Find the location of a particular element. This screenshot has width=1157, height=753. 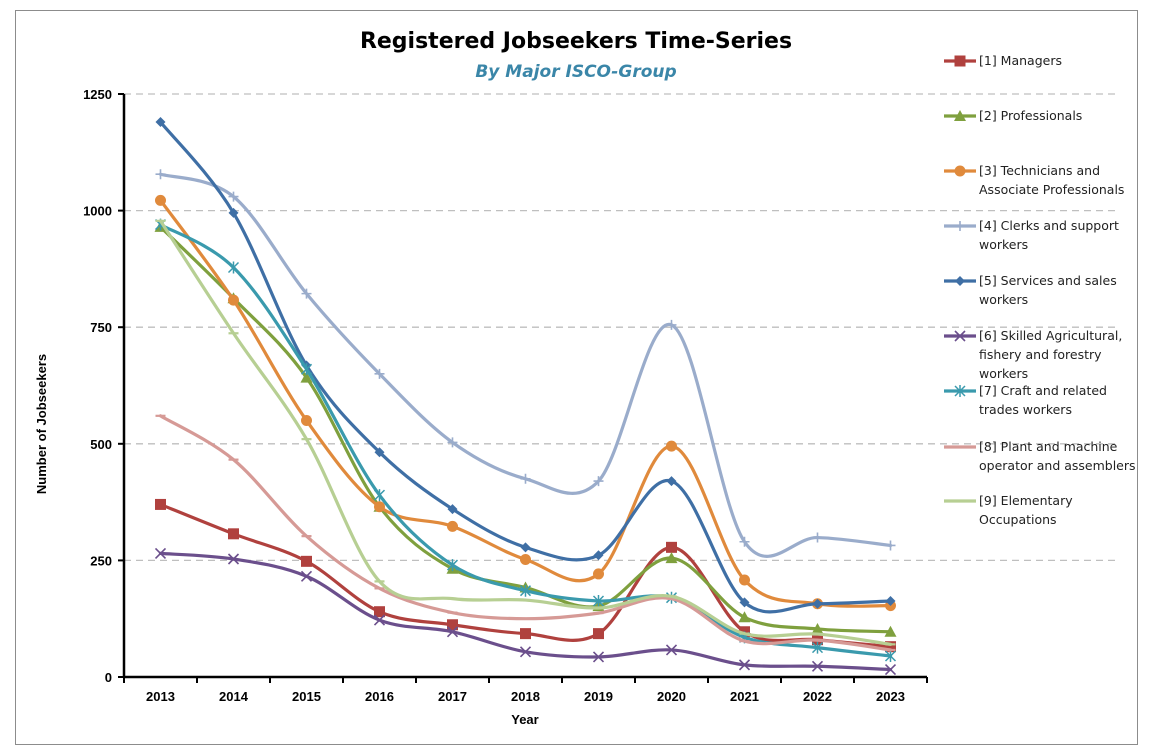

x-tick-label: 2013 is located at coordinates (160, 696).